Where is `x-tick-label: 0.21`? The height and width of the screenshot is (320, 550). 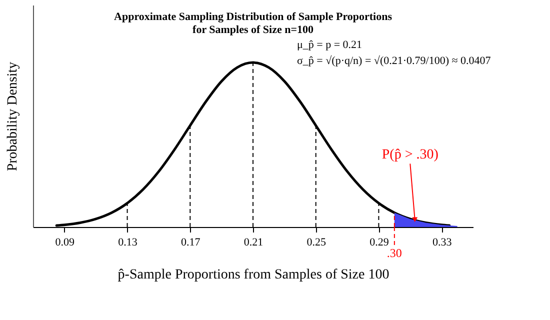 x-tick-label: 0.21 is located at coordinates (254, 242).